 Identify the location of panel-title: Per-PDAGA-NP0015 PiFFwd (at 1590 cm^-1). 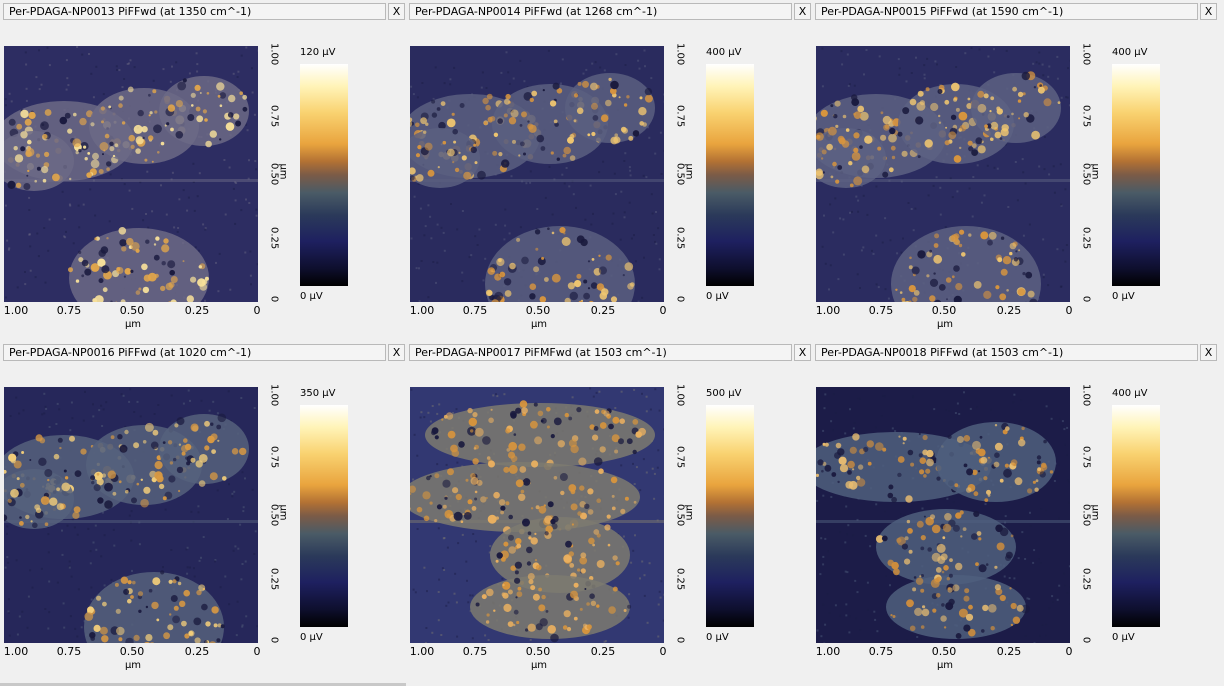
(1006, 11).